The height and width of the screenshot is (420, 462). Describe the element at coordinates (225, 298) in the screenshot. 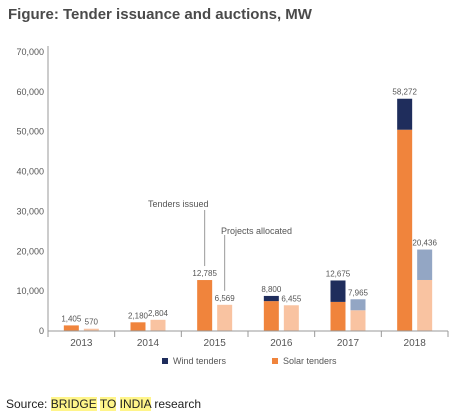

I see `bar-value-label: 6,569` at that location.